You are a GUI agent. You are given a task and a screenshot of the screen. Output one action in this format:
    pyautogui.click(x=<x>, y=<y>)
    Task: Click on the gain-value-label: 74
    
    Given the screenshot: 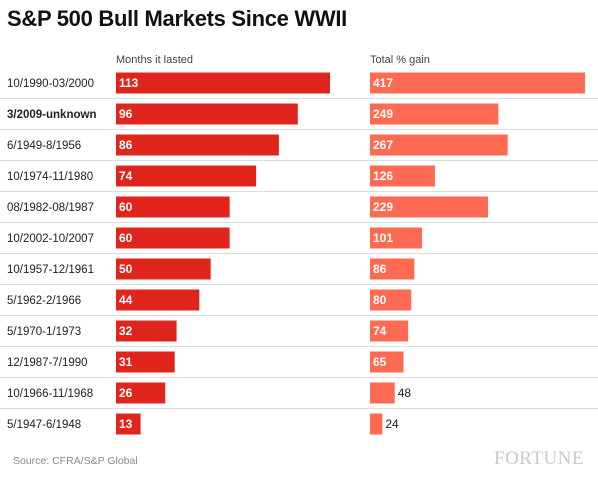 What is the action you would take?
    pyautogui.click(x=380, y=331)
    